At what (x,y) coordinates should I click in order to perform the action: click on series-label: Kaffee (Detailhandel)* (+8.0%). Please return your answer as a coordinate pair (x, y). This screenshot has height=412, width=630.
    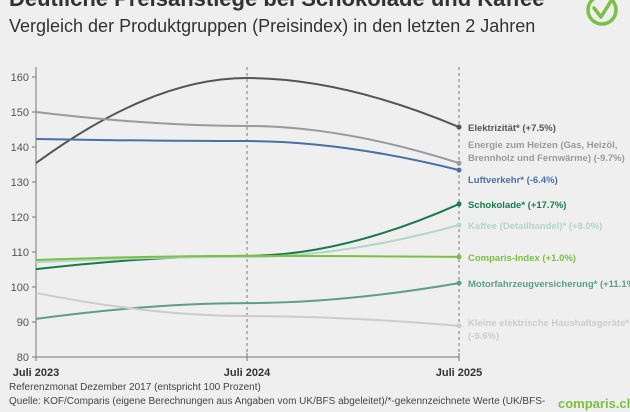
    Looking at the image, I should click on (535, 226).